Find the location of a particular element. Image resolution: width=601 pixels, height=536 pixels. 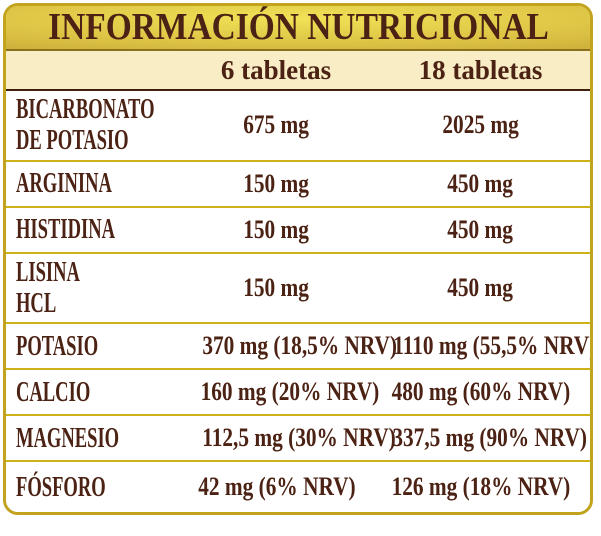

column-header-18-tablets: 18 tabletas is located at coordinates (480, 69).